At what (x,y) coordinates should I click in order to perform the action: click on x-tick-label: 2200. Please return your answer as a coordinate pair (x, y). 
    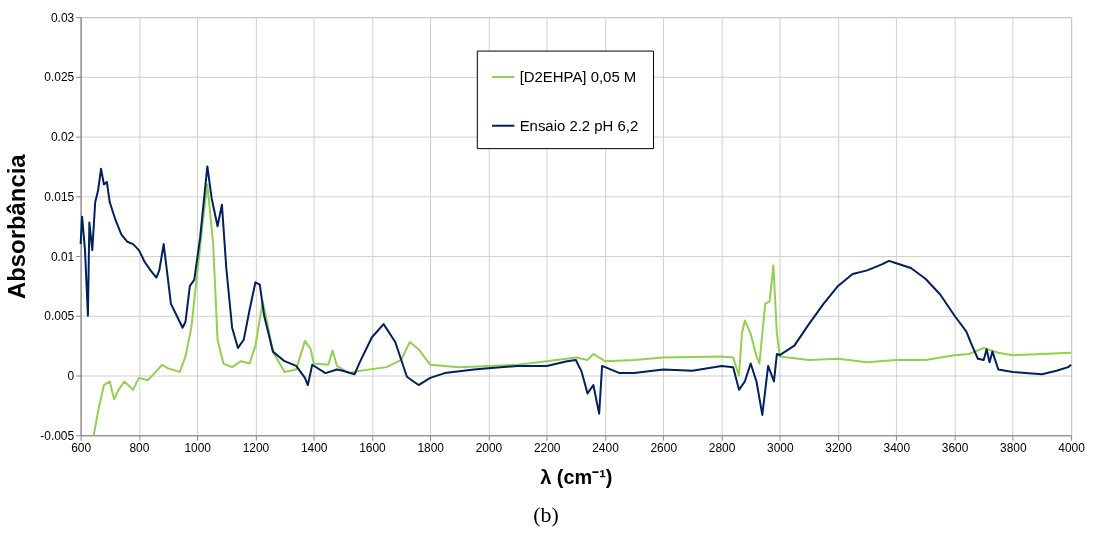
    Looking at the image, I should click on (547, 447).